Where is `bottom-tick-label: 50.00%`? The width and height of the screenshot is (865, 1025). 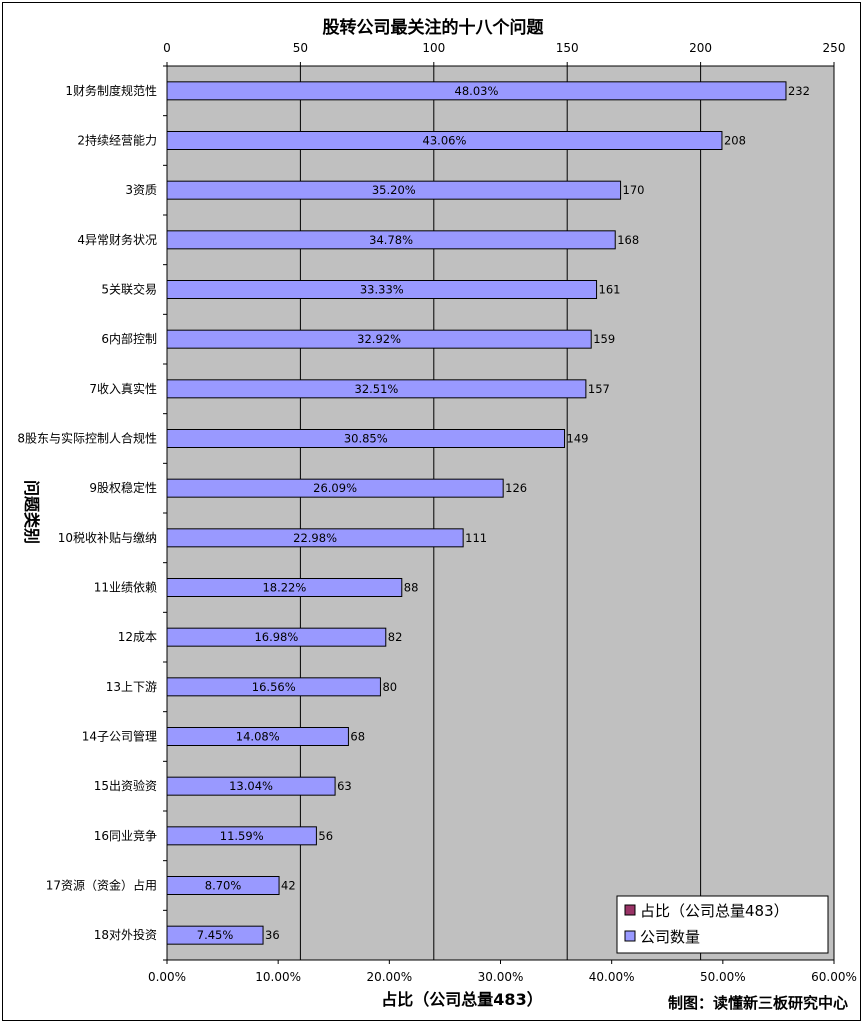 bottom-tick-label: 50.00% is located at coordinates (723, 977).